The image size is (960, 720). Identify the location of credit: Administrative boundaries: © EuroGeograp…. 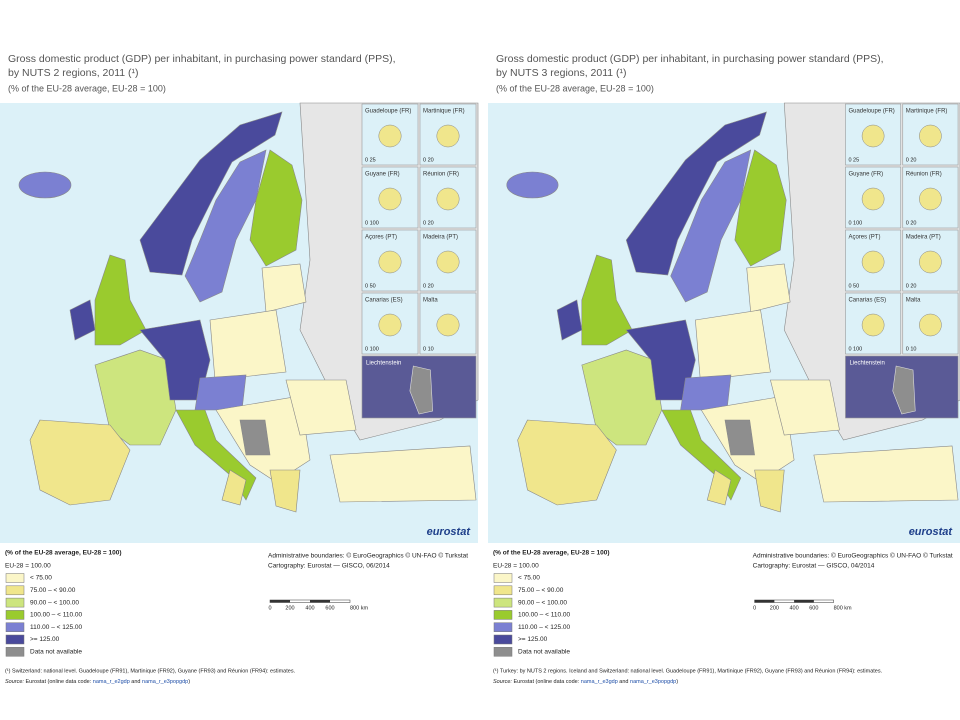
(368, 556).